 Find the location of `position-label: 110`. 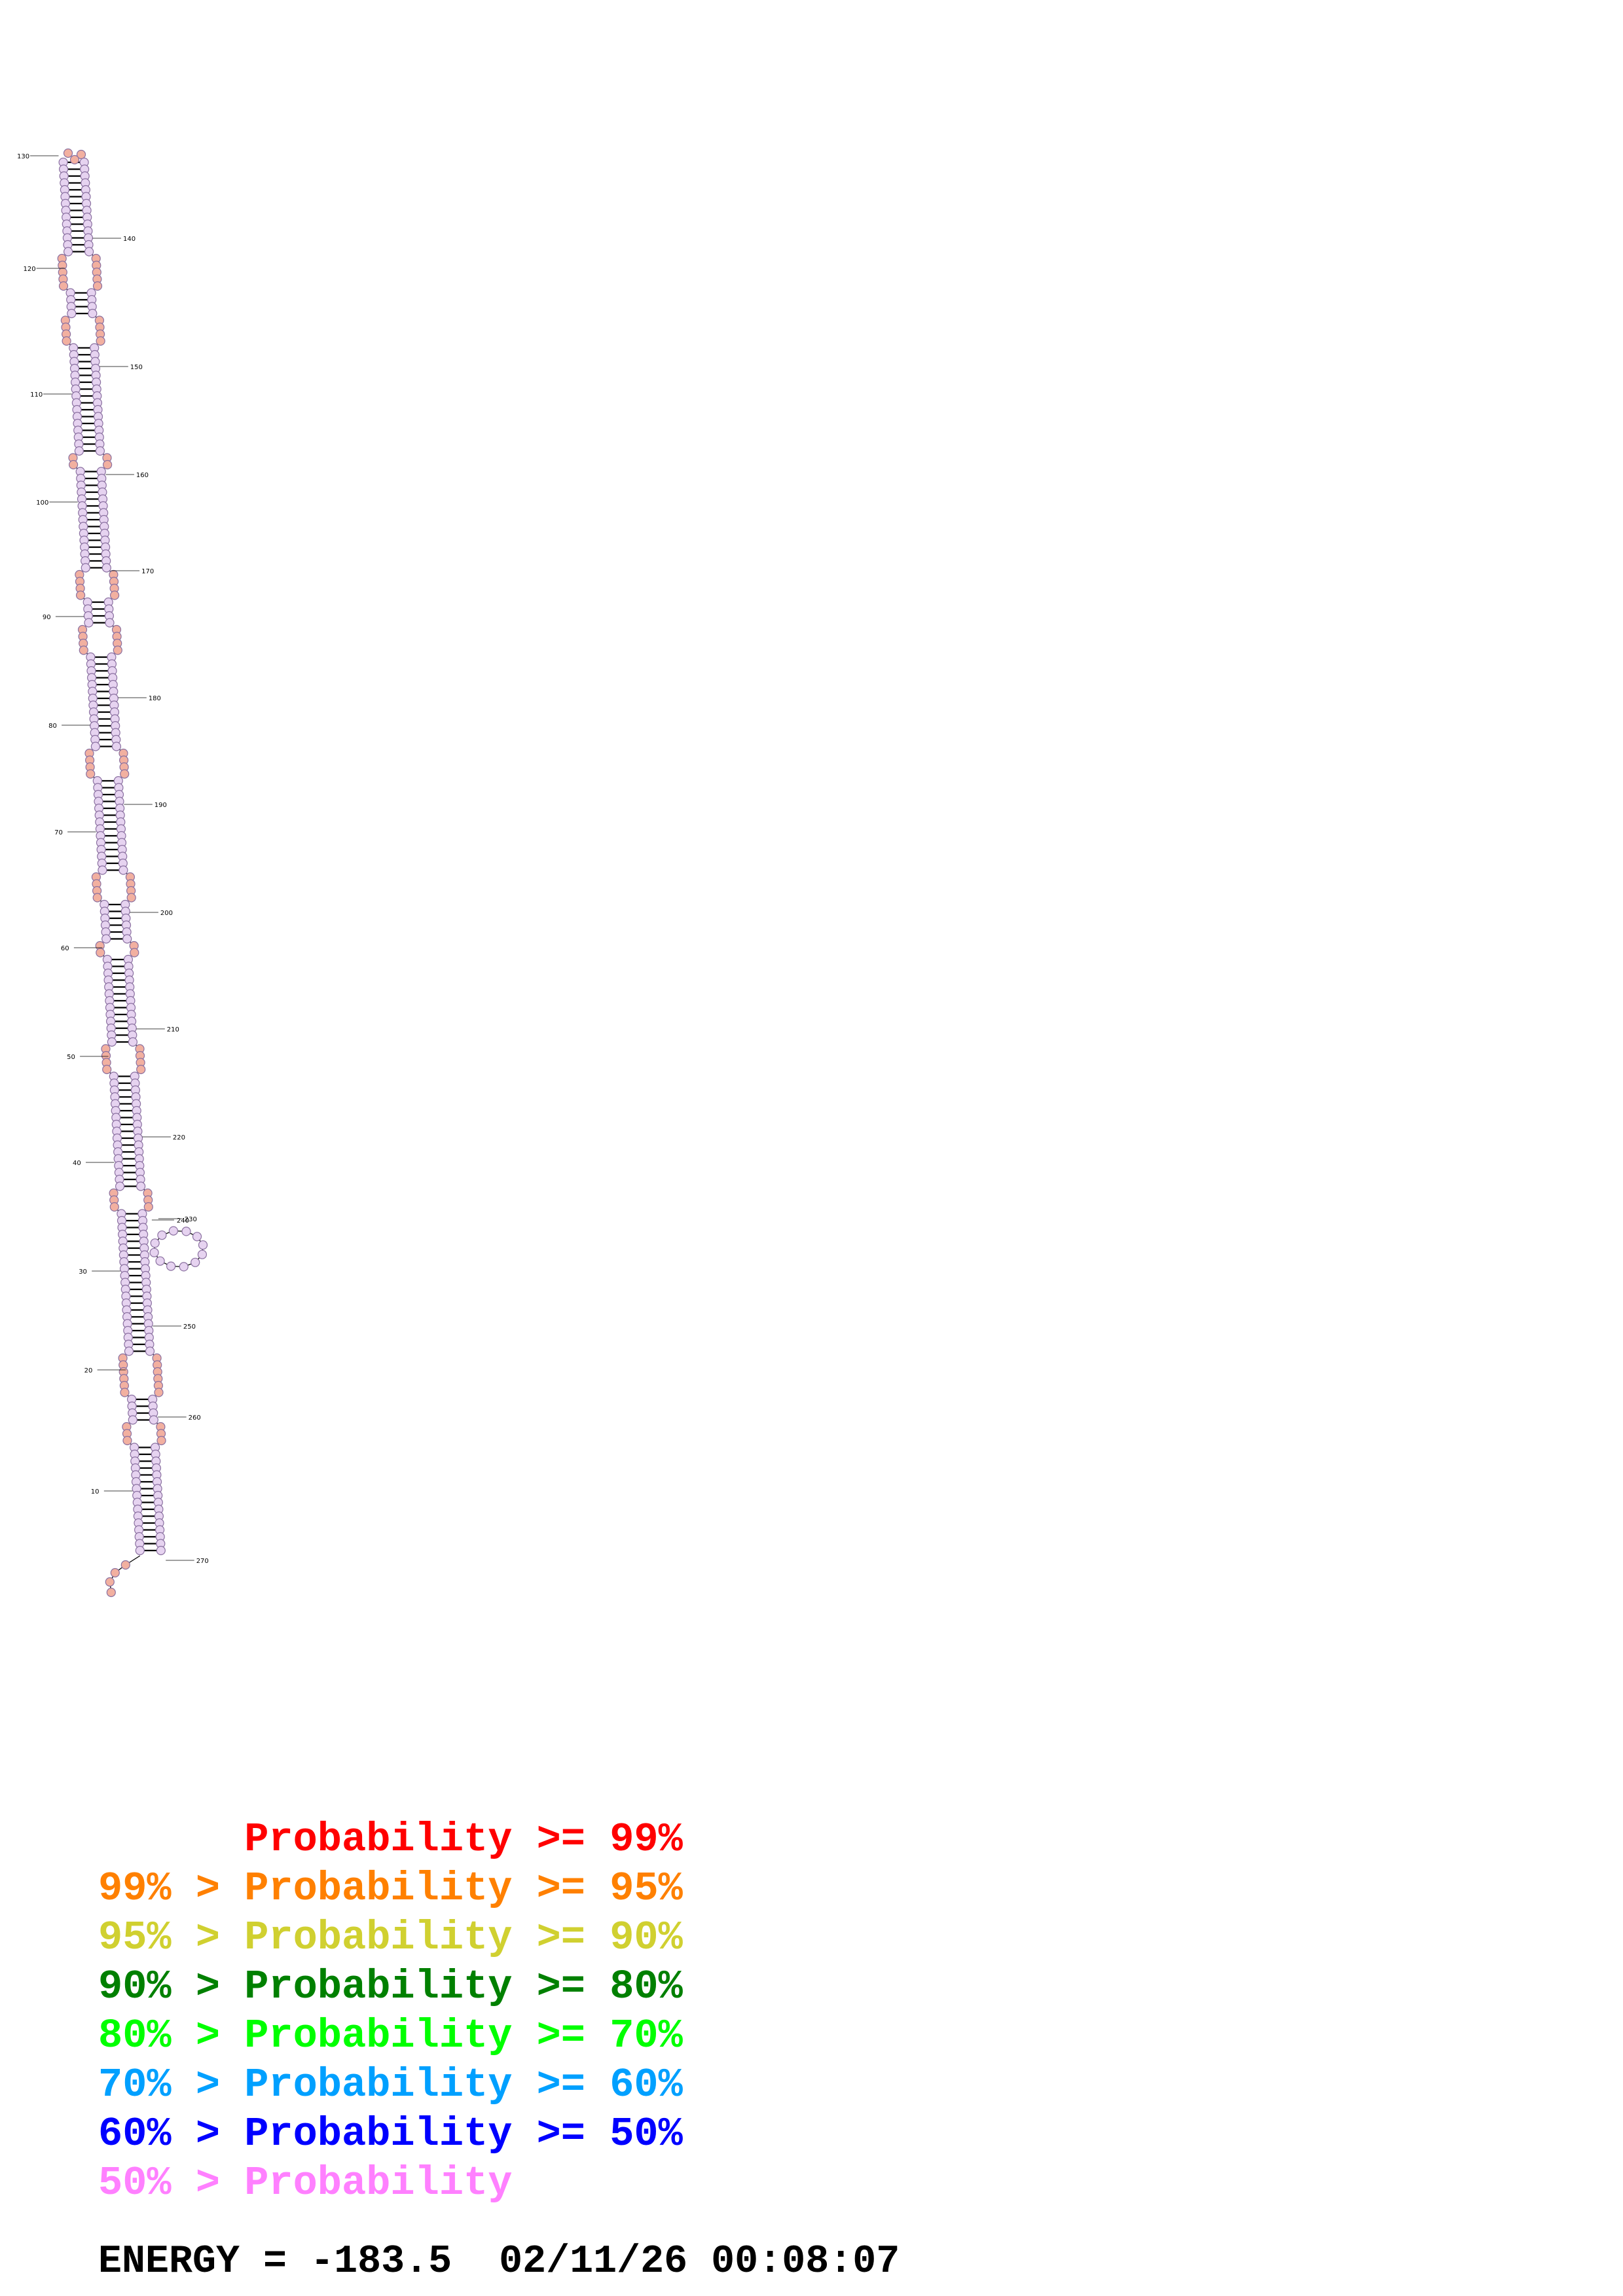

position-label: 110 is located at coordinates (36, 395).